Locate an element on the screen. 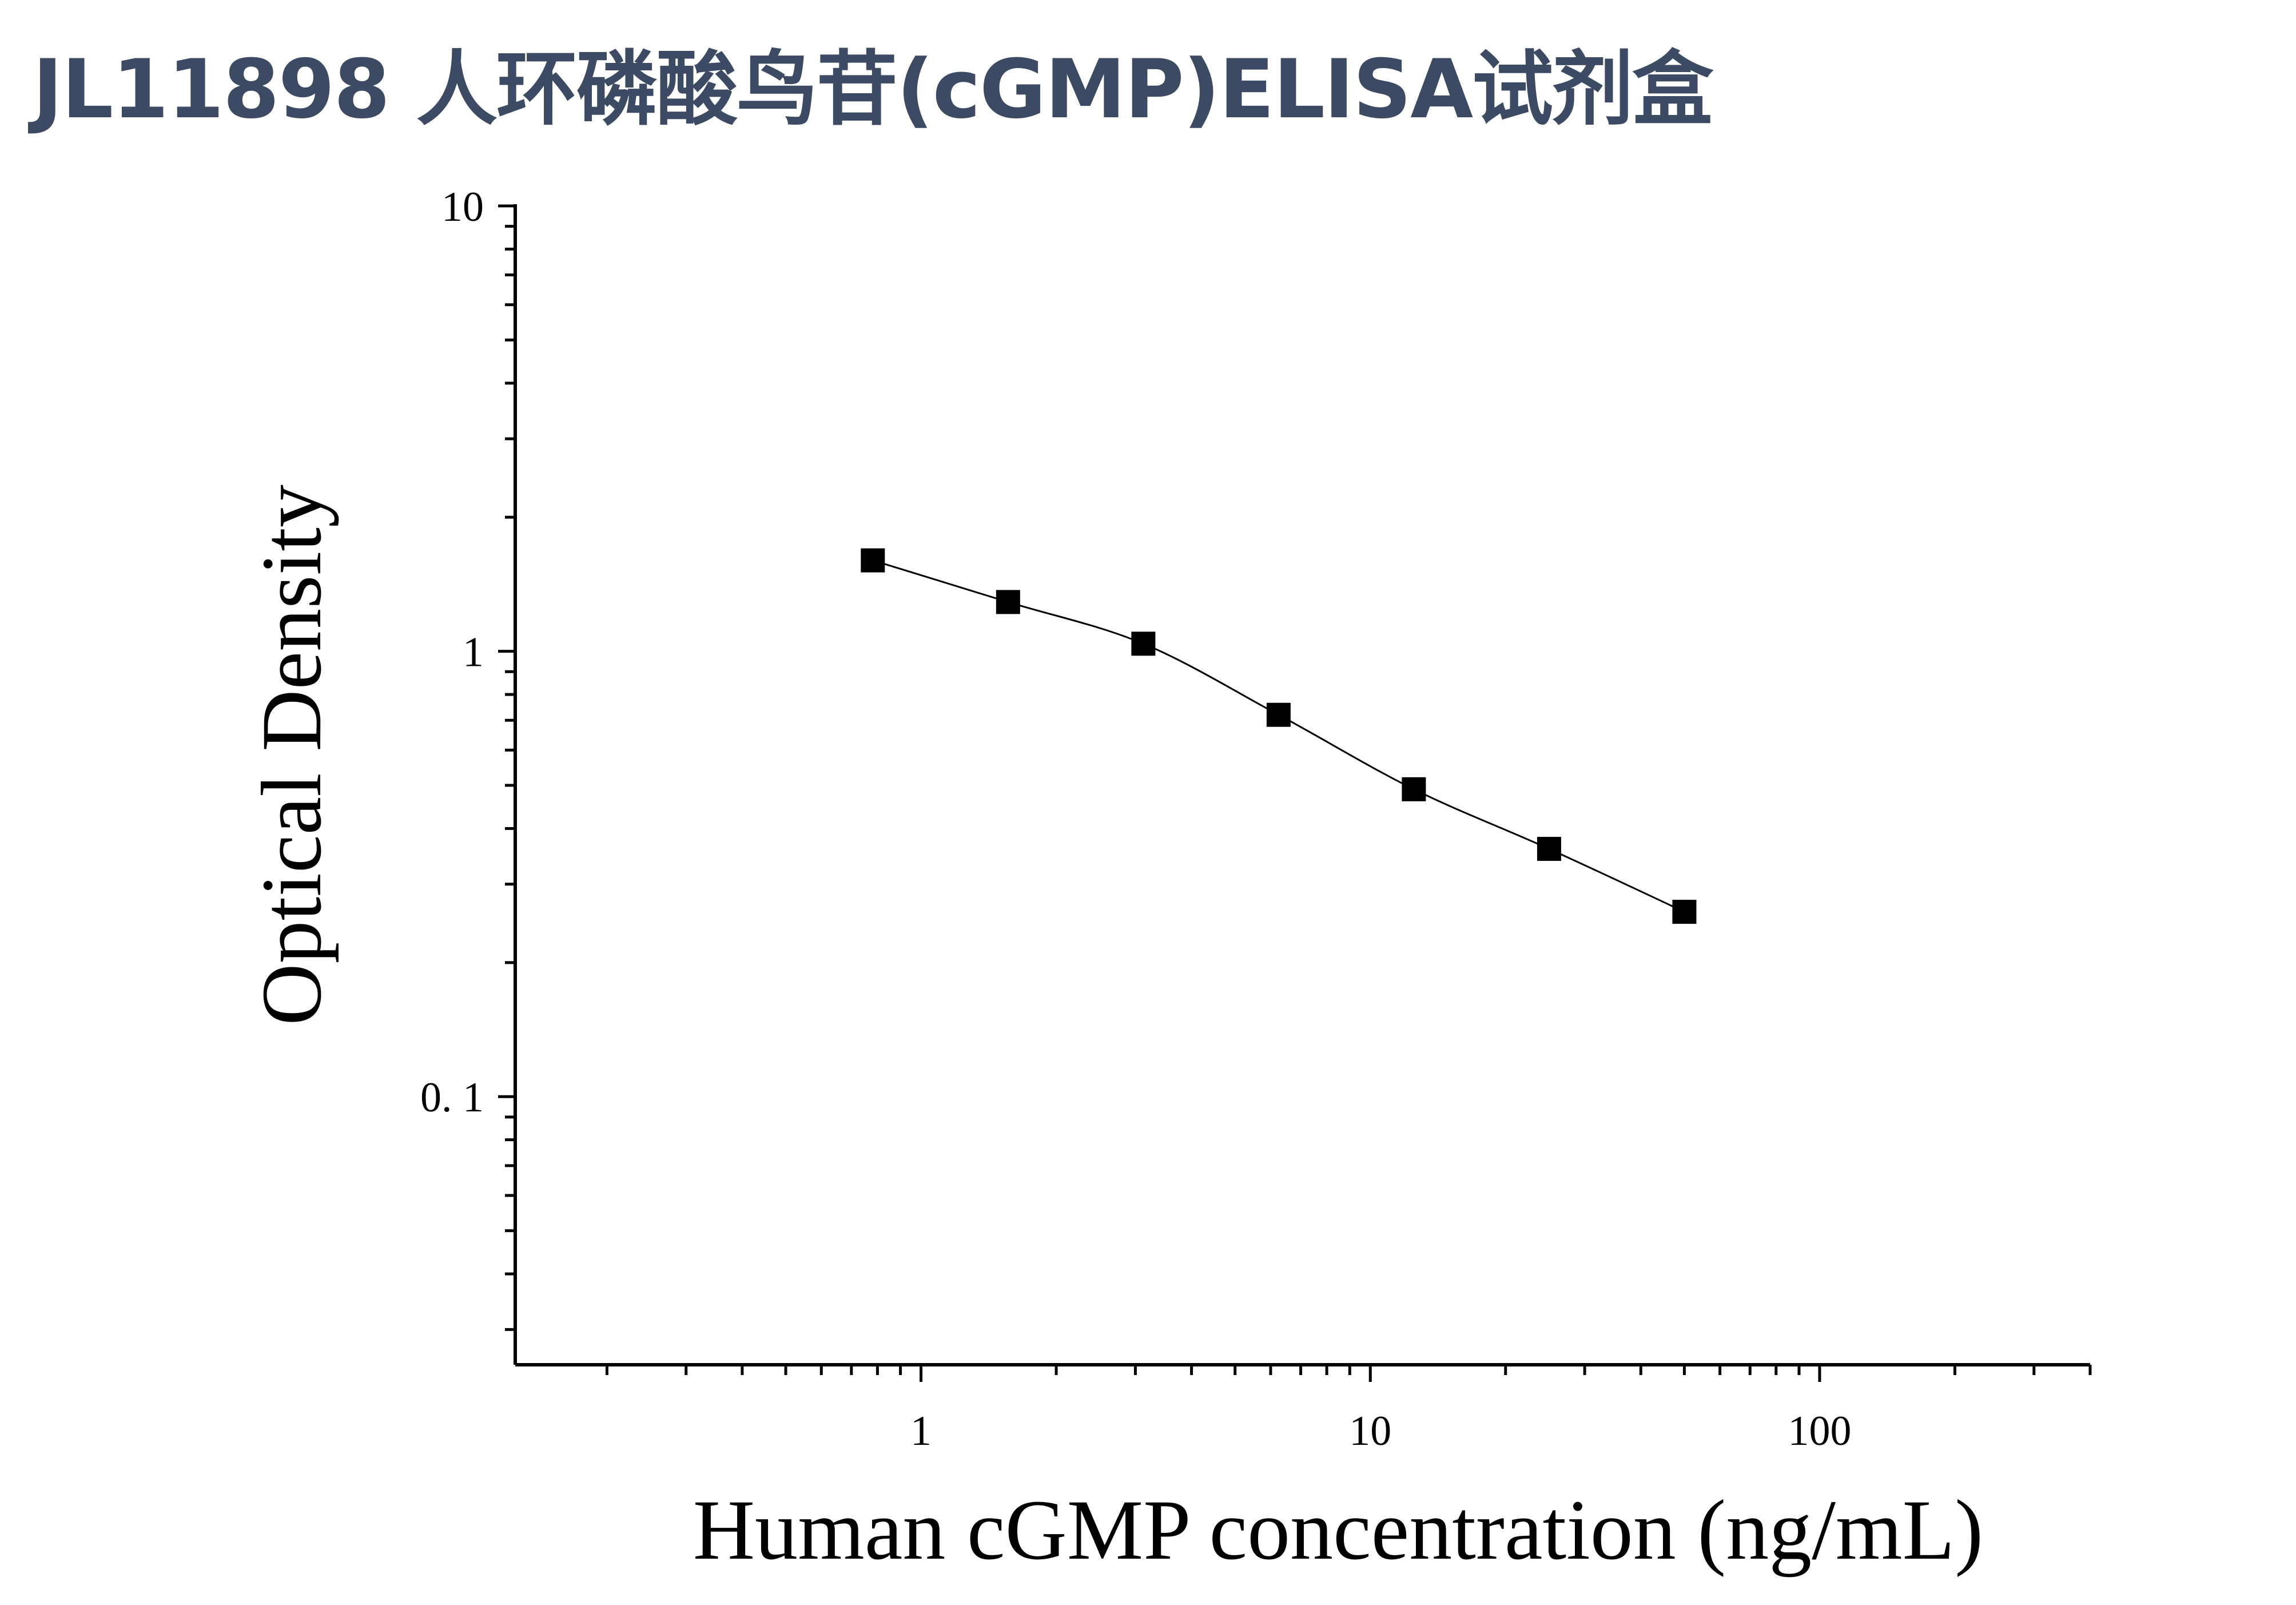  fit-curve-group is located at coordinates (1279, 736).